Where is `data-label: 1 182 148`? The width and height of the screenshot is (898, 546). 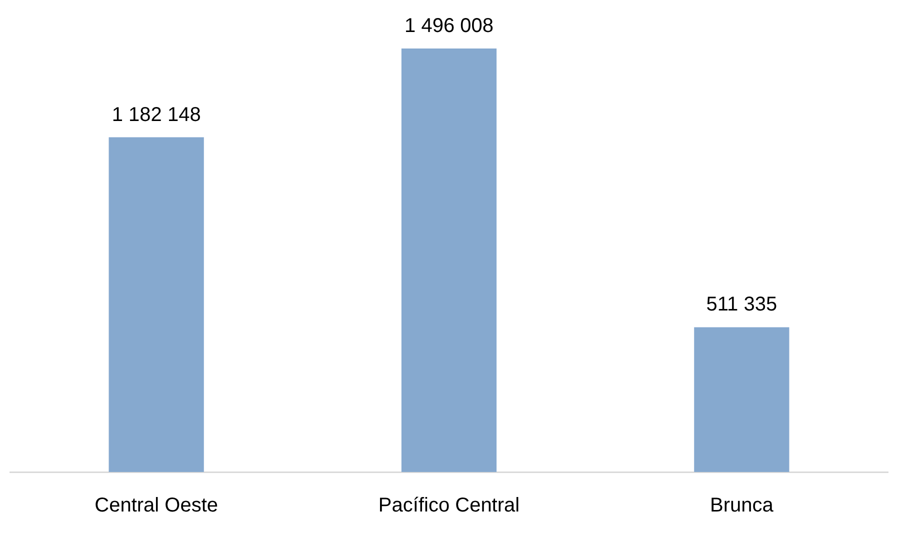
data-label: 1 182 148 is located at coordinates (156, 115).